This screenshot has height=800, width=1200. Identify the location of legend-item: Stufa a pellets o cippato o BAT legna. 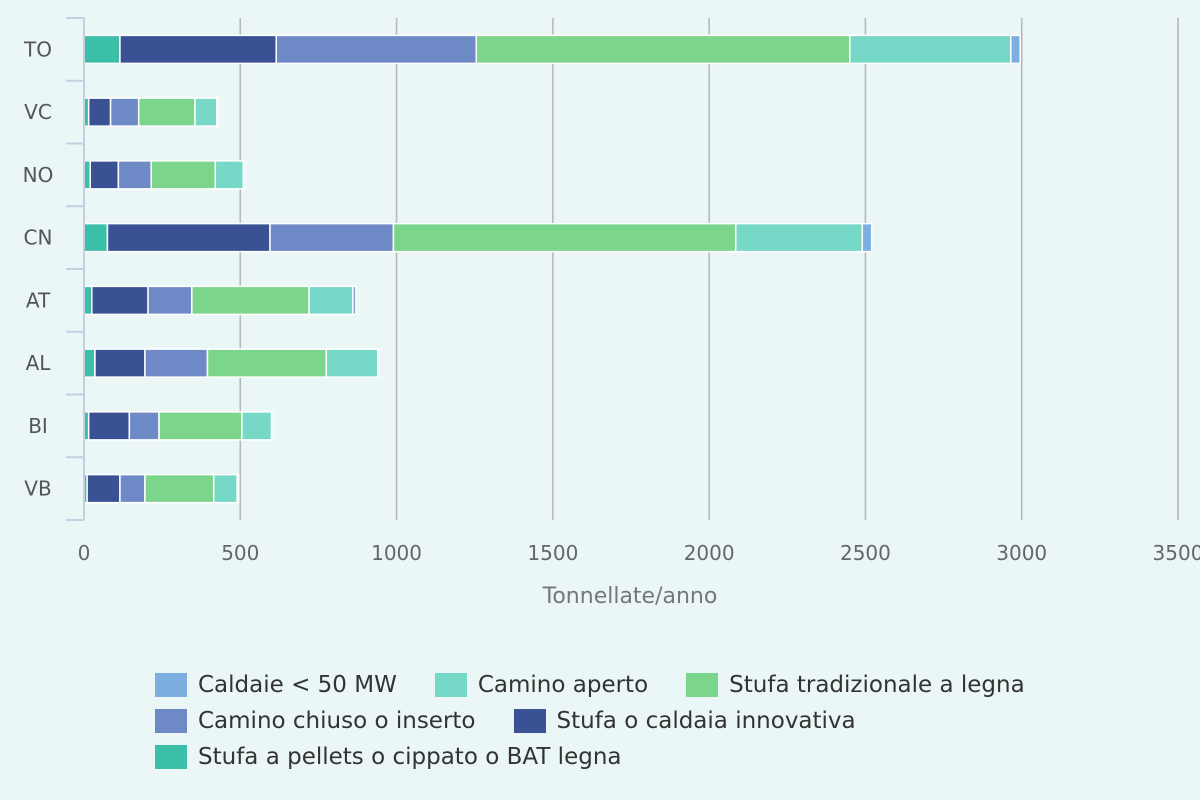
(388, 757).